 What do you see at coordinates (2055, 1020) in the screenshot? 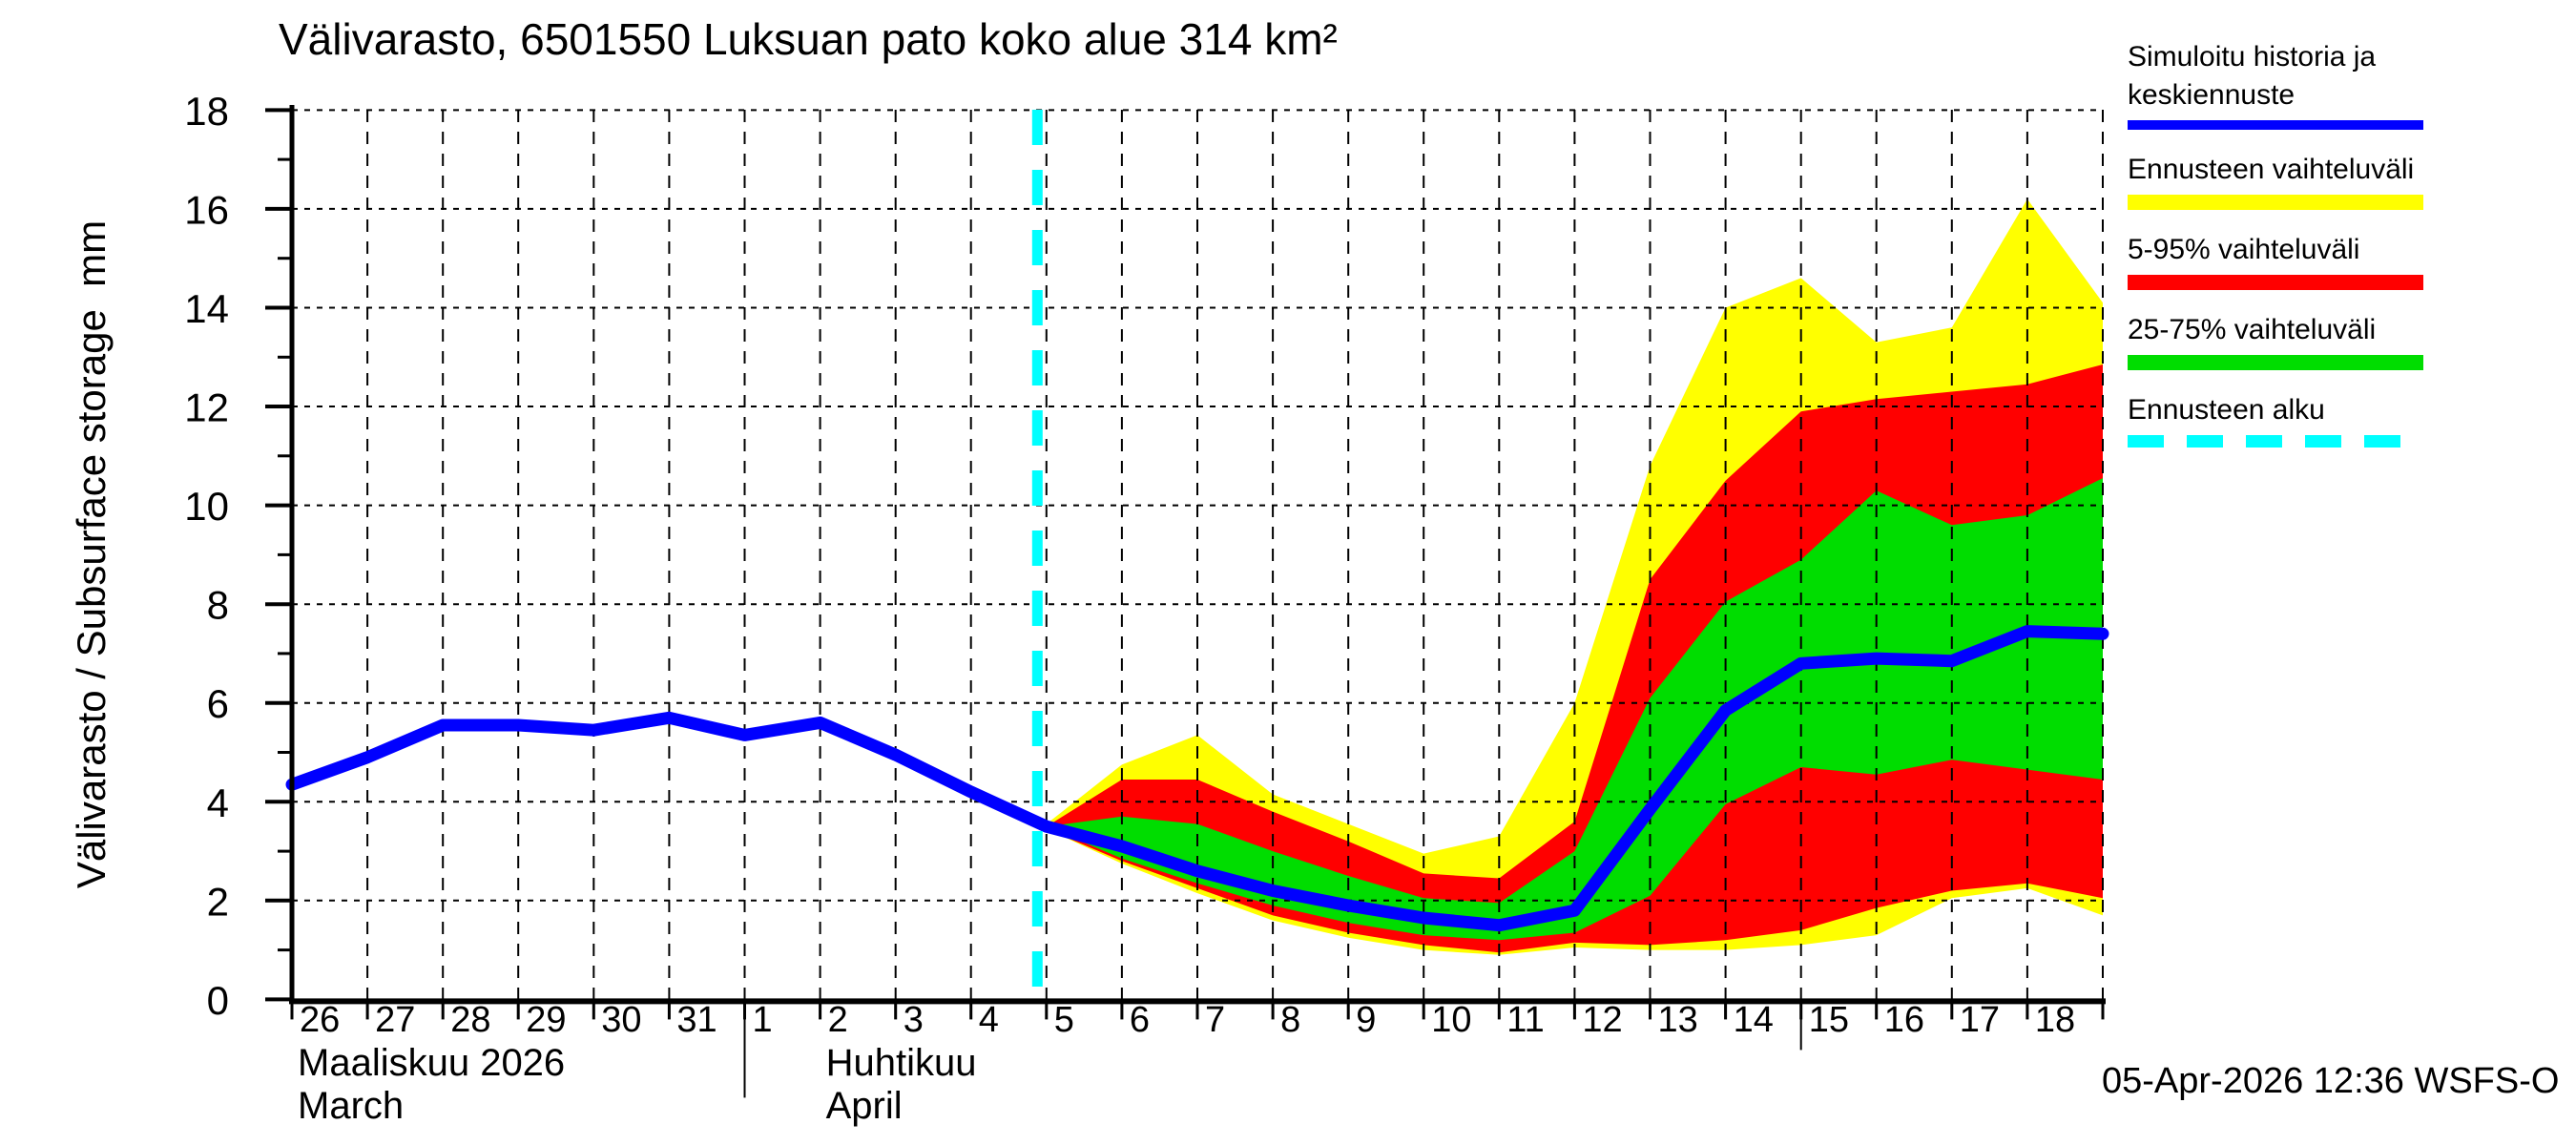
I see `x-tick-label: 18` at bounding box center [2055, 1020].